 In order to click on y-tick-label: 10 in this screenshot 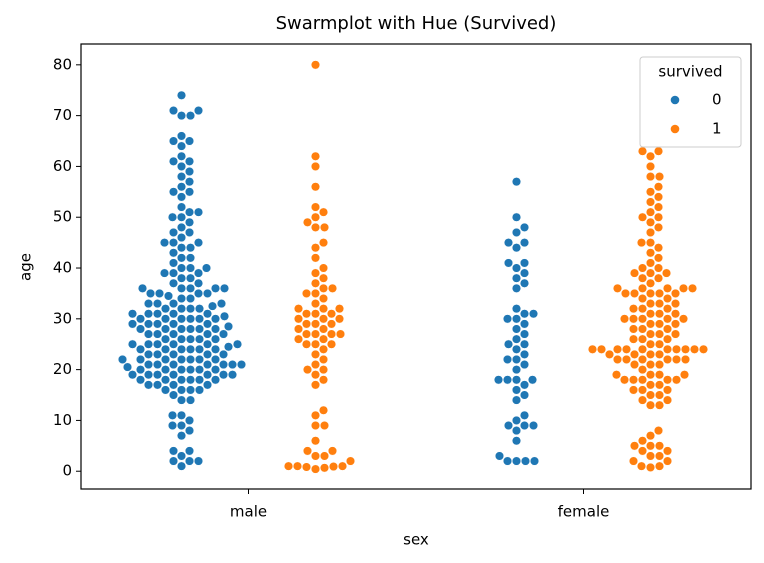, I will do `click(62, 420)`.